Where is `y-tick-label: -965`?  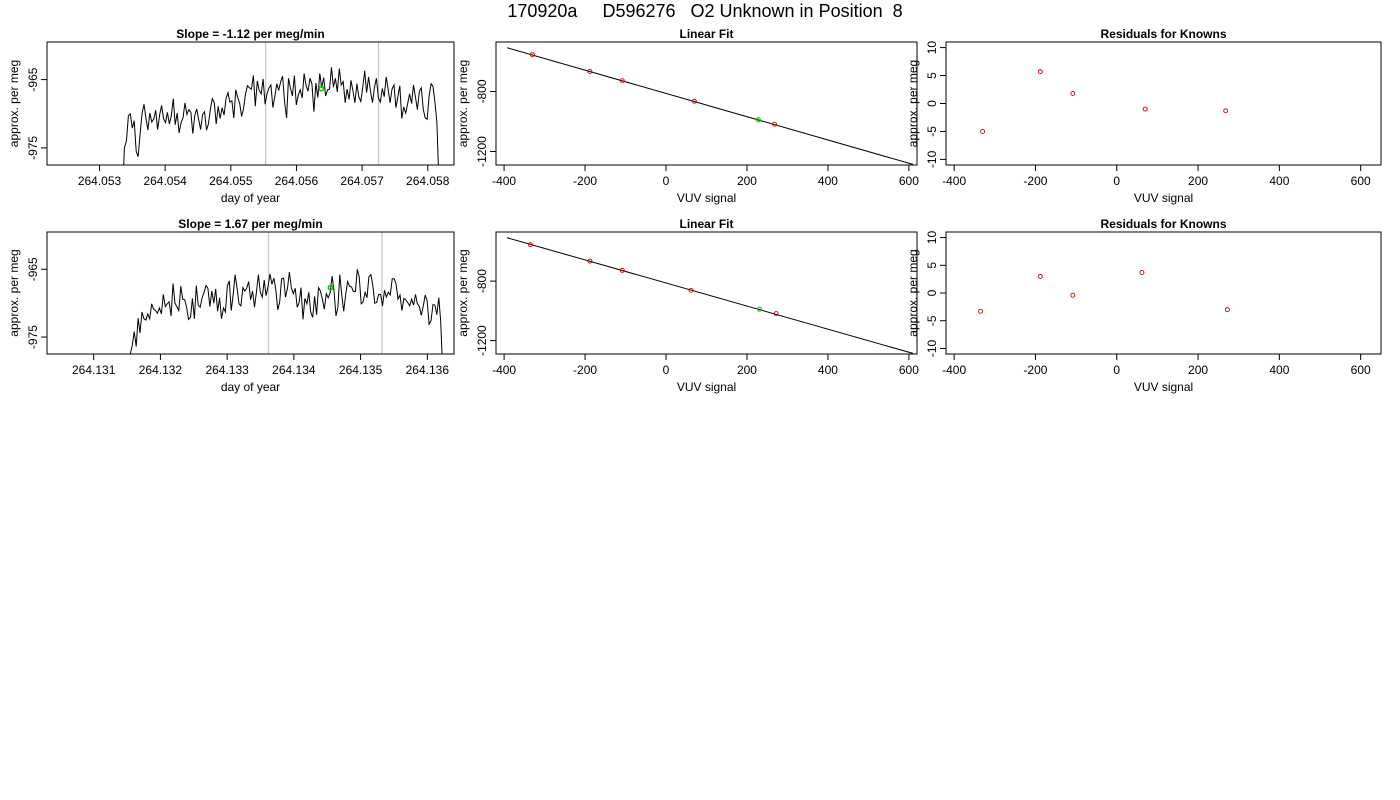
y-tick-label: -965 is located at coordinates (33, 79).